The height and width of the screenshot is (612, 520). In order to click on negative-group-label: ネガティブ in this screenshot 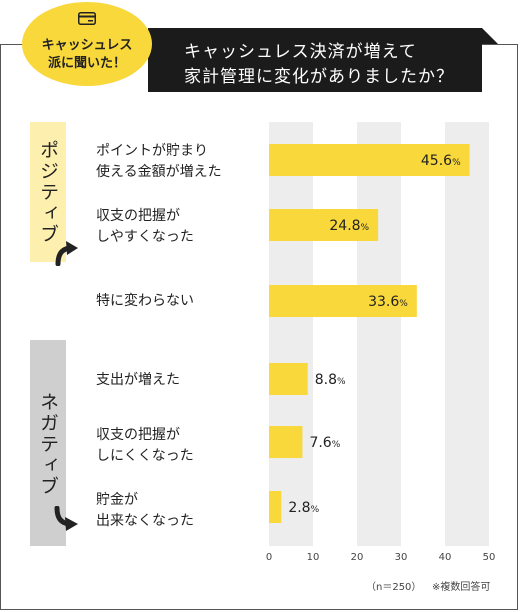, I will do `click(48, 443)`.